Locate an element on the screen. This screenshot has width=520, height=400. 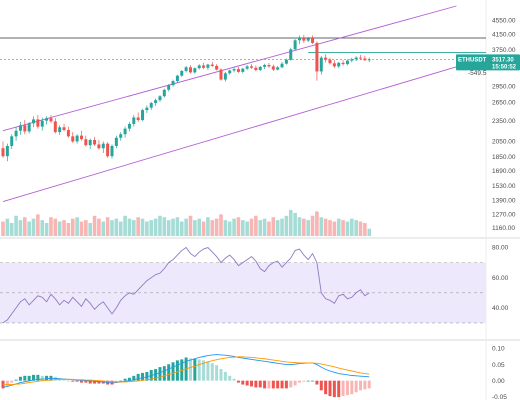
macd-tick-label: -0.05 is located at coordinates (499, 397).